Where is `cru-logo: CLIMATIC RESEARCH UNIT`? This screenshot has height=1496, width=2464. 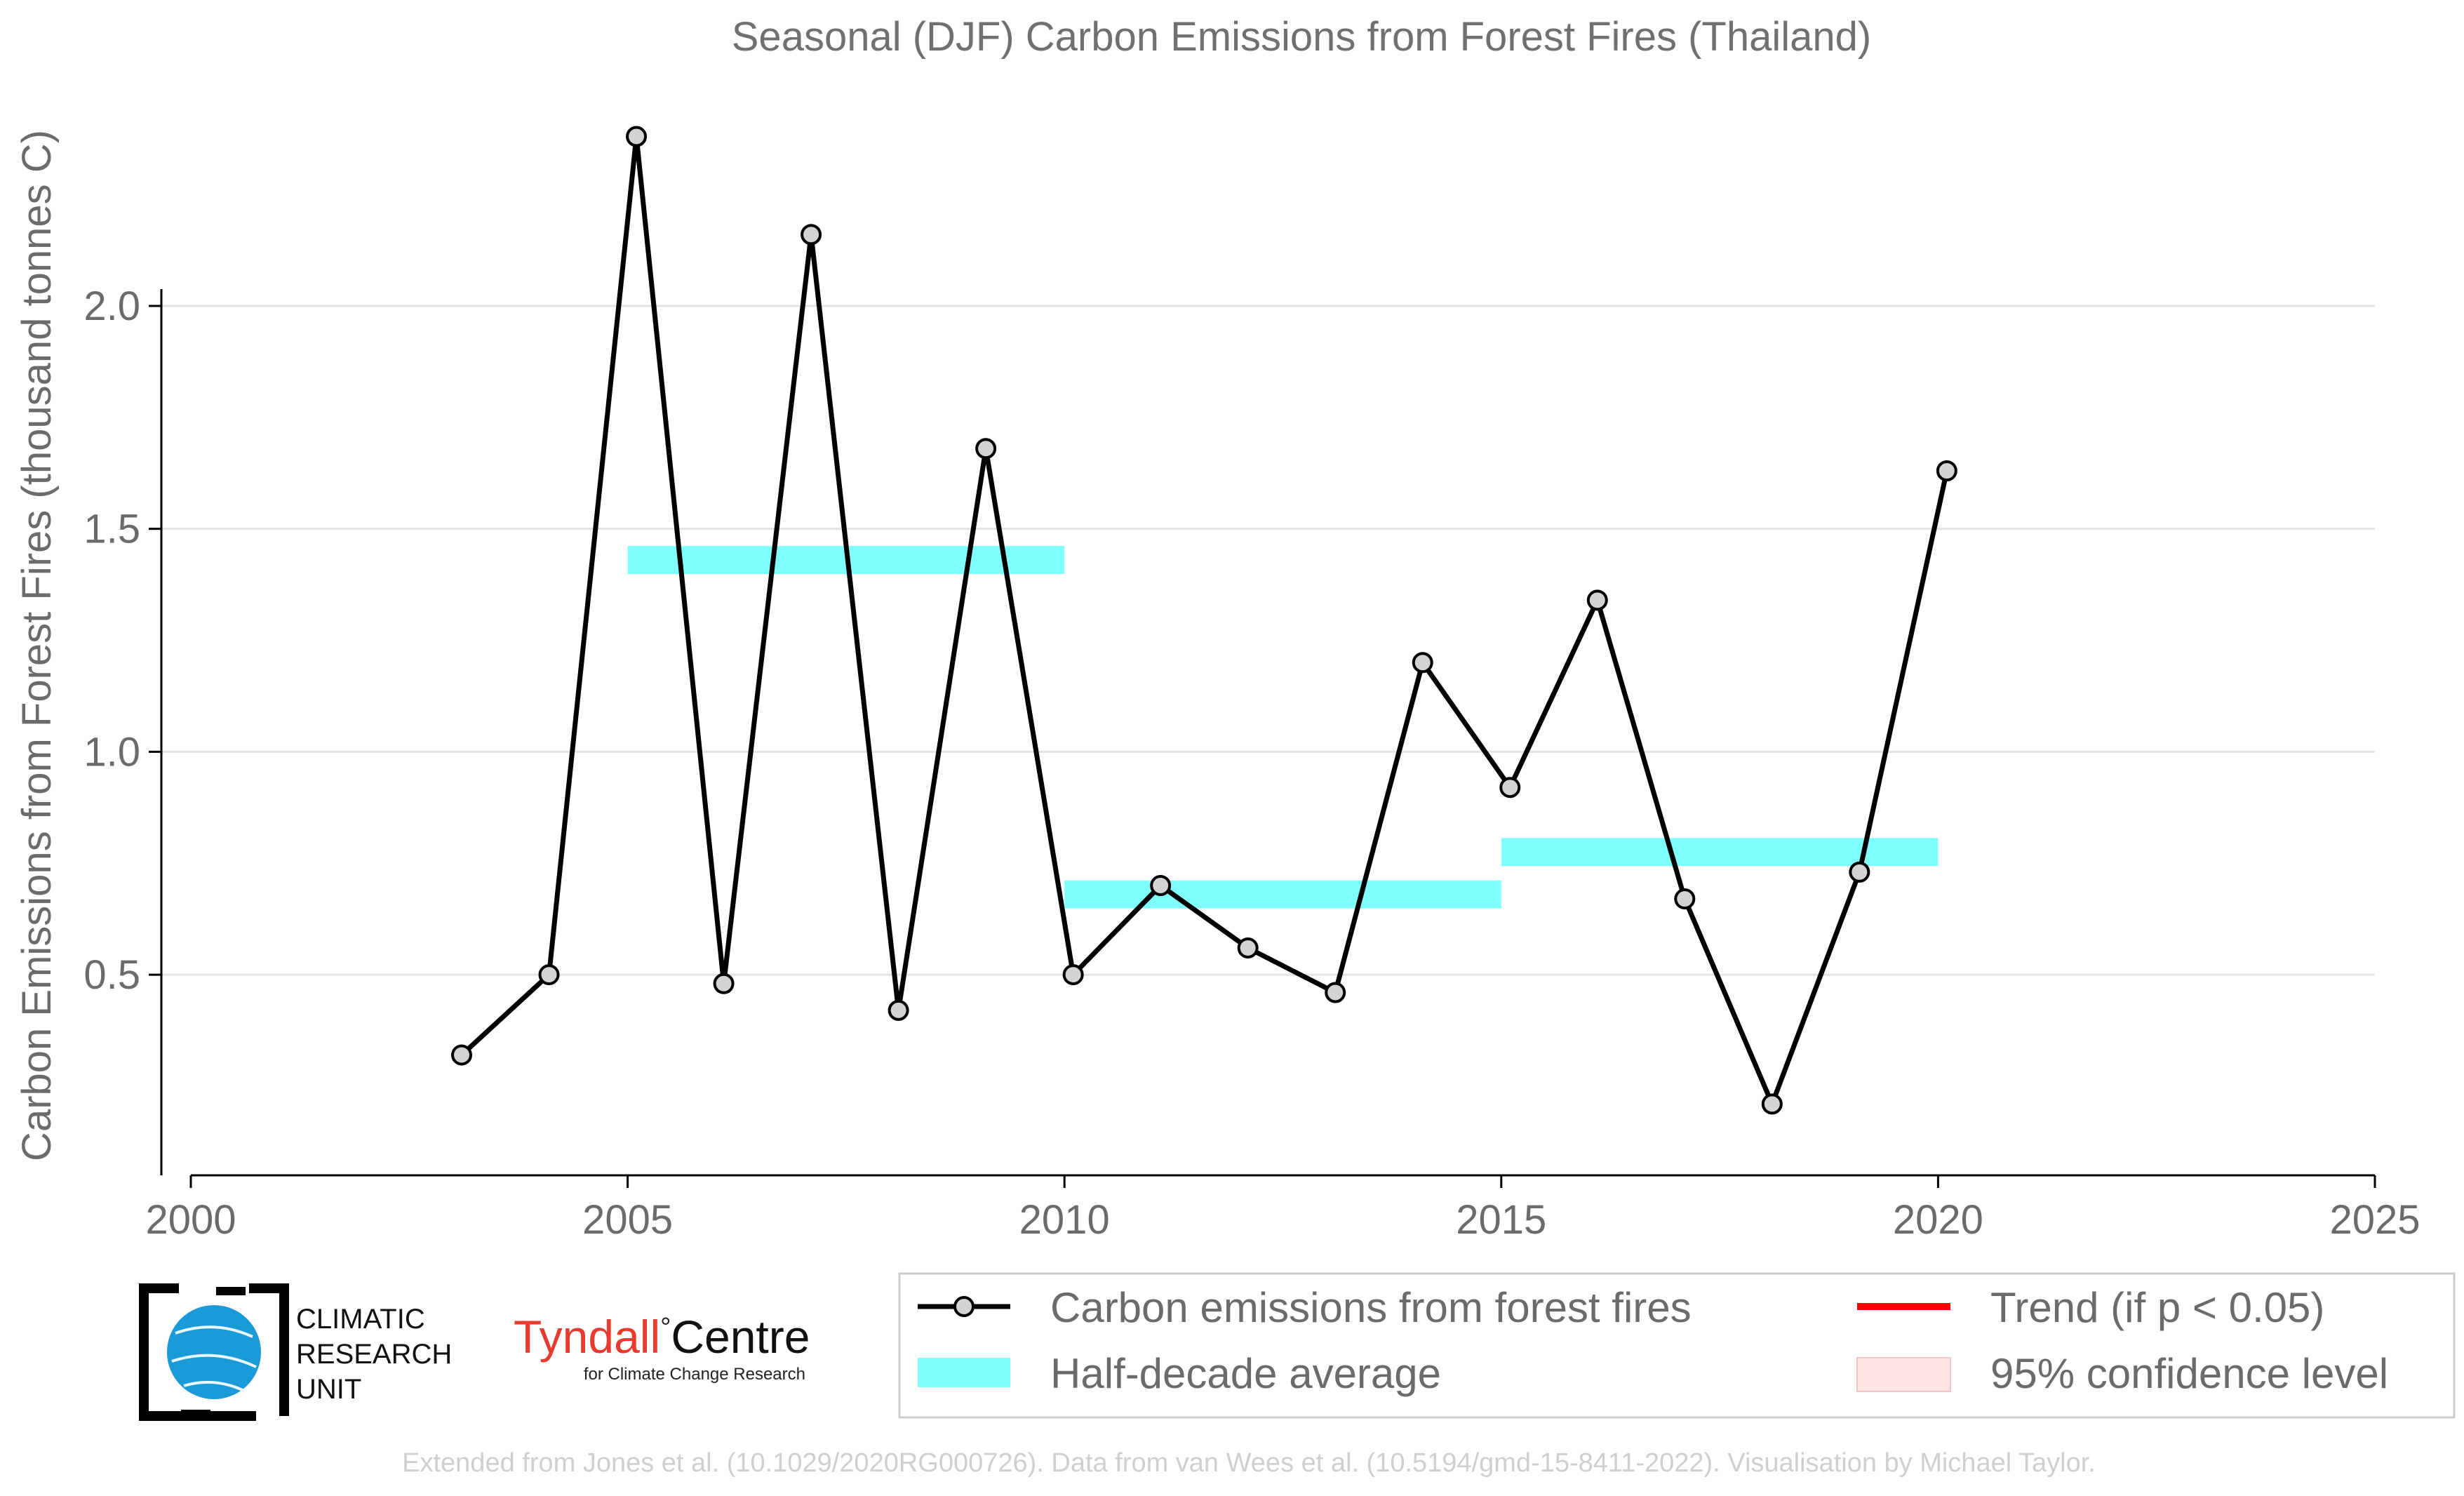
cru-logo: CLIMATIC RESEARCH UNIT is located at coordinates (295, 1352).